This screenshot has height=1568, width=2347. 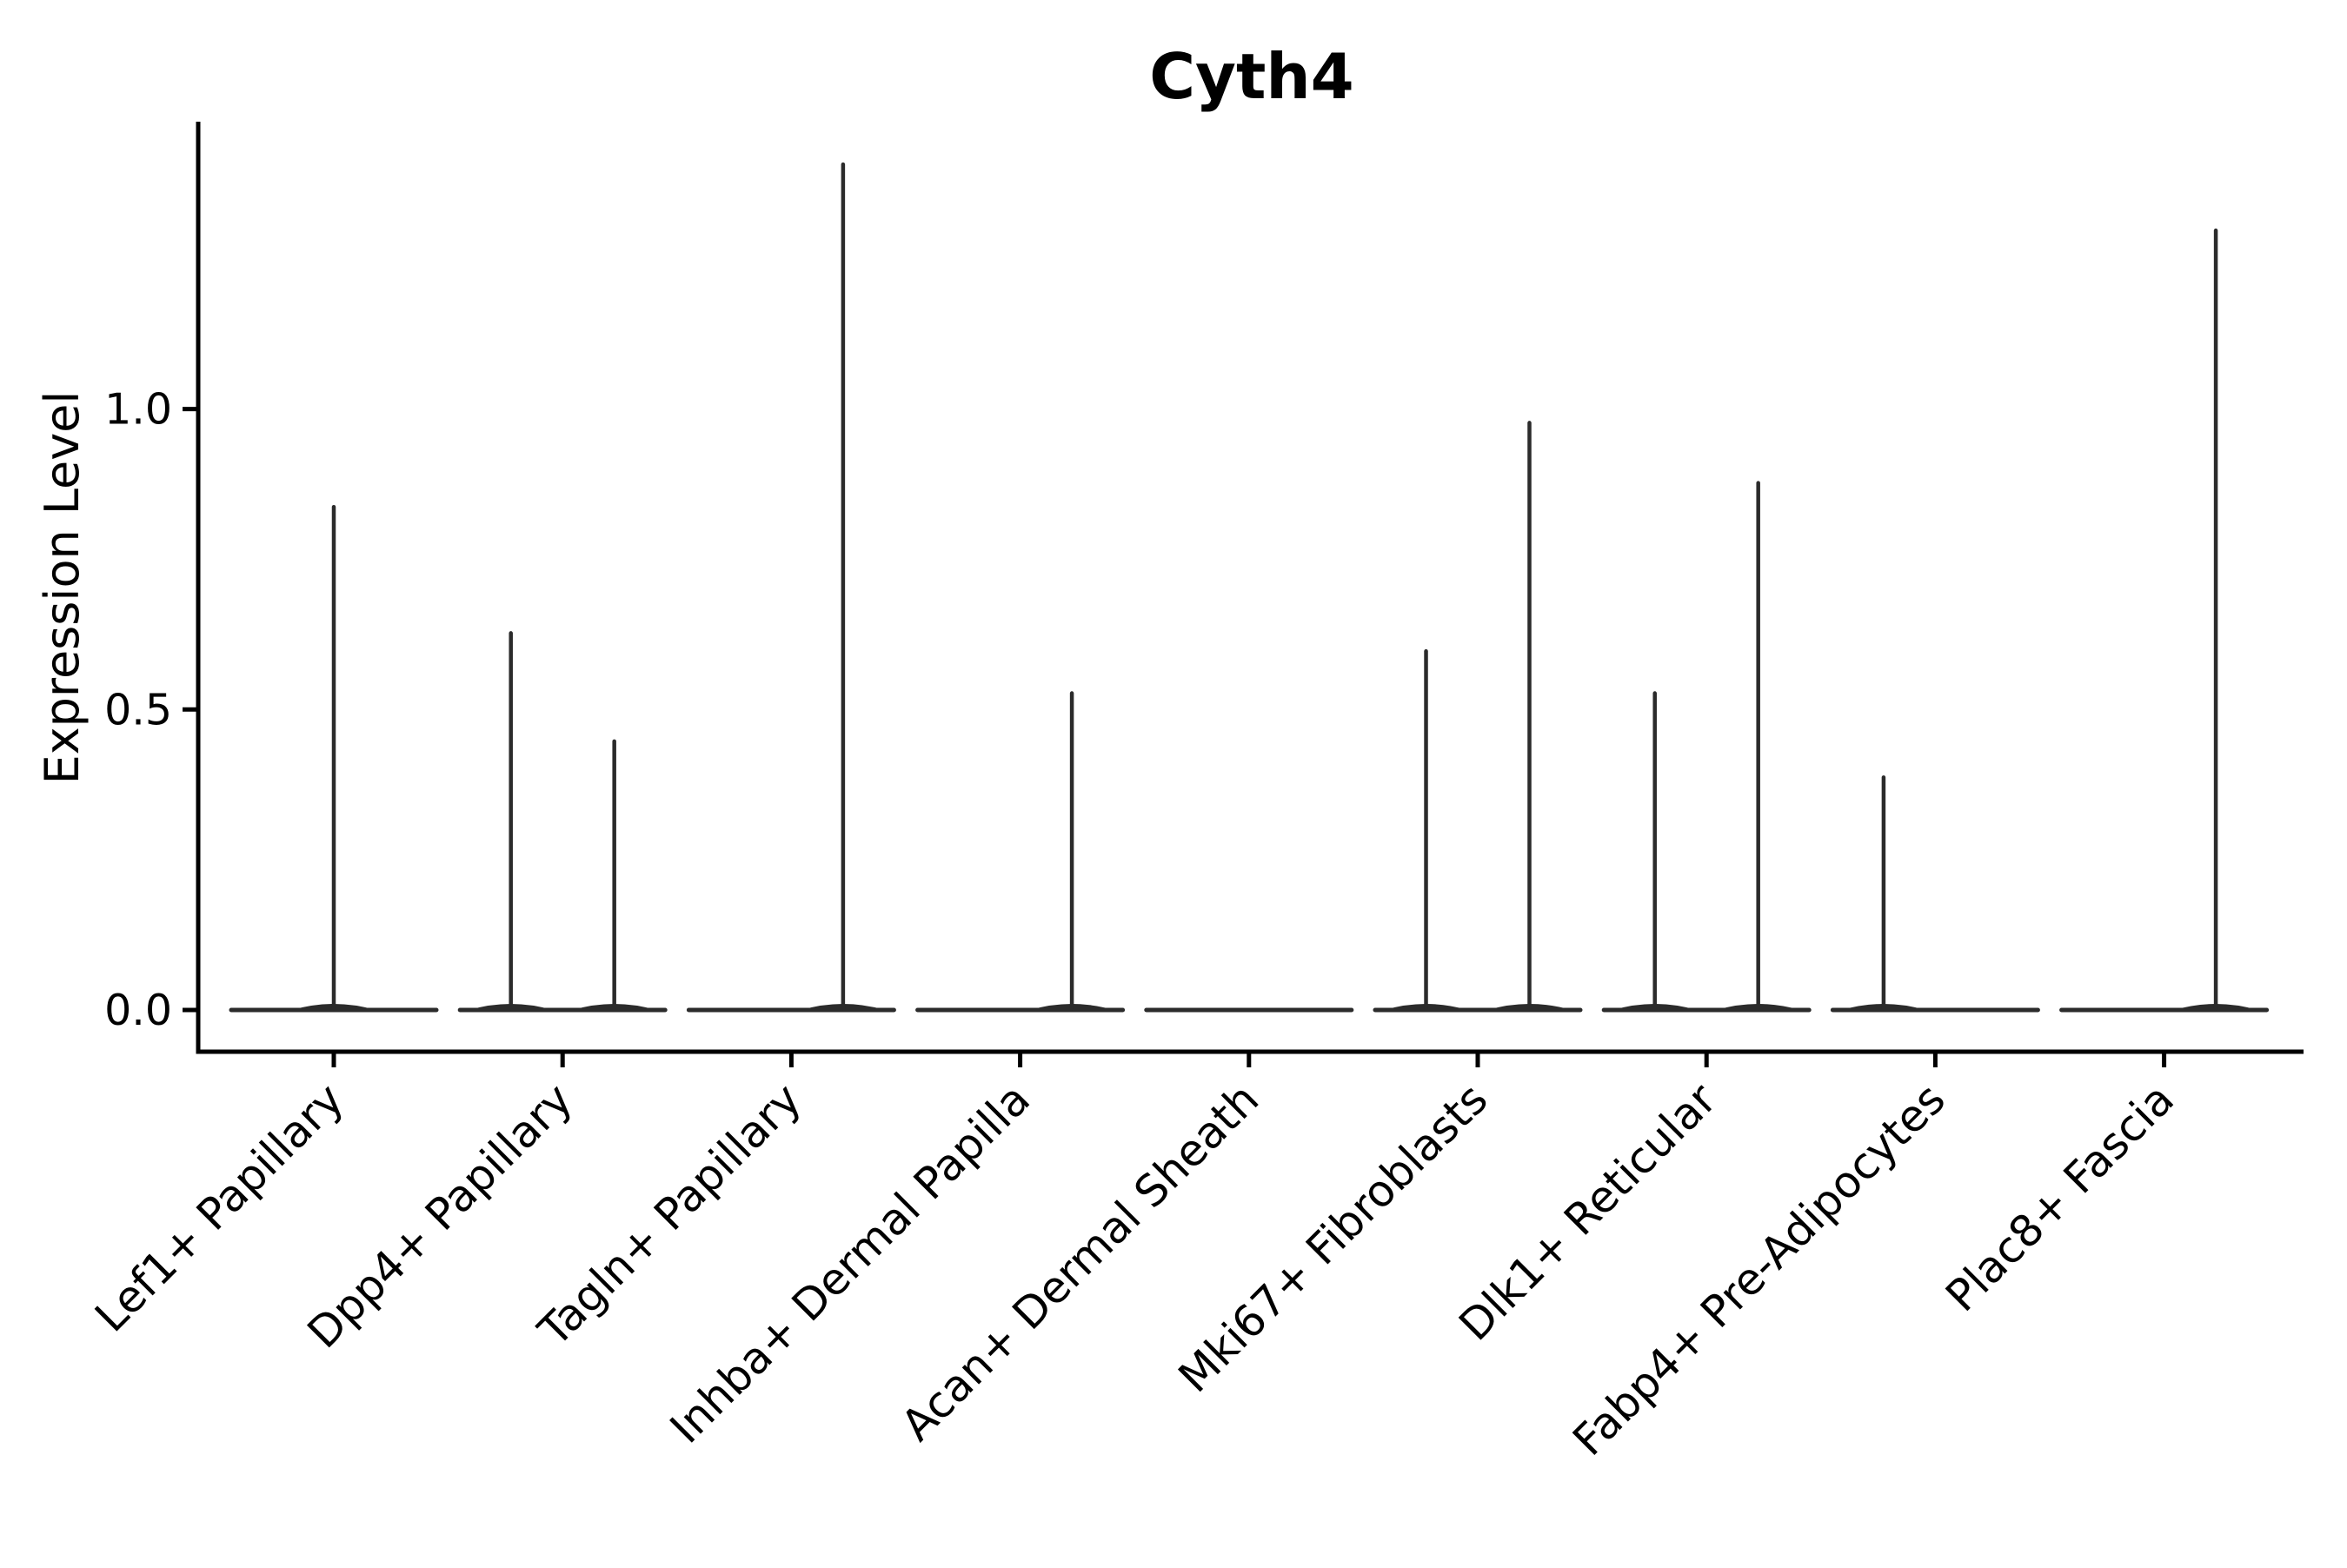 I want to click on y-tick-label: 0.5, so click(x=138, y=709).